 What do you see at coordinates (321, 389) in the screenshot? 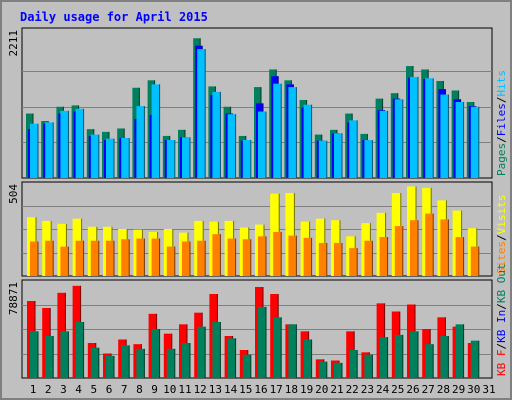
I see `x-tick-label: 20` at bounding box center [321, 389].